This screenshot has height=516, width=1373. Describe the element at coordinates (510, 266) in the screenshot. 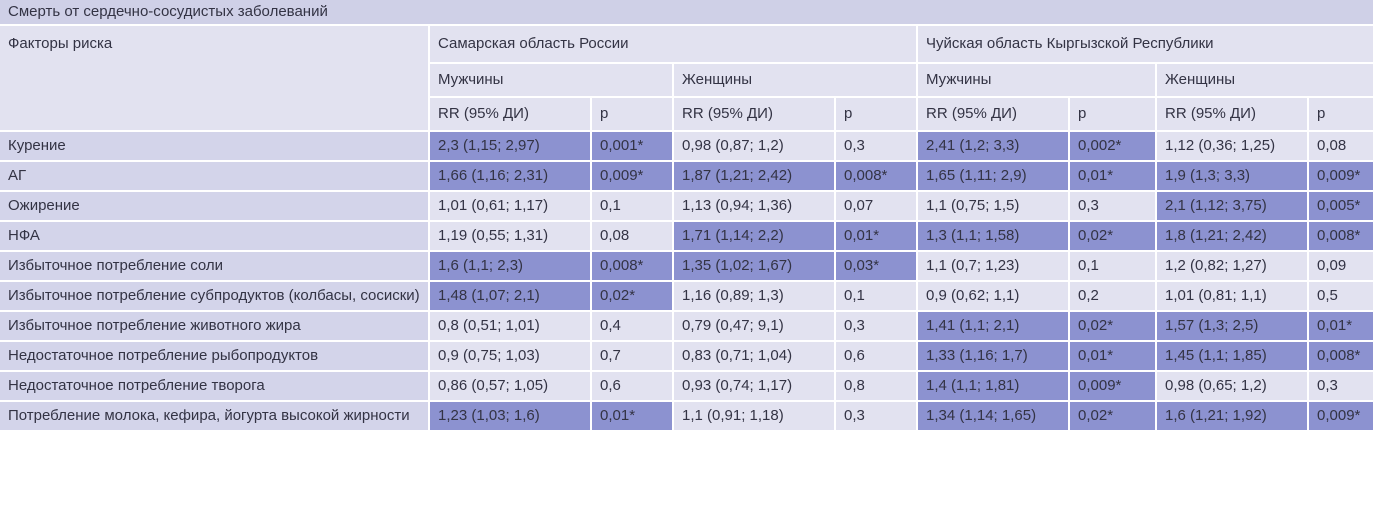

I see `rr-value-cell: 1,6 (1,1; 2,3)` at that location.